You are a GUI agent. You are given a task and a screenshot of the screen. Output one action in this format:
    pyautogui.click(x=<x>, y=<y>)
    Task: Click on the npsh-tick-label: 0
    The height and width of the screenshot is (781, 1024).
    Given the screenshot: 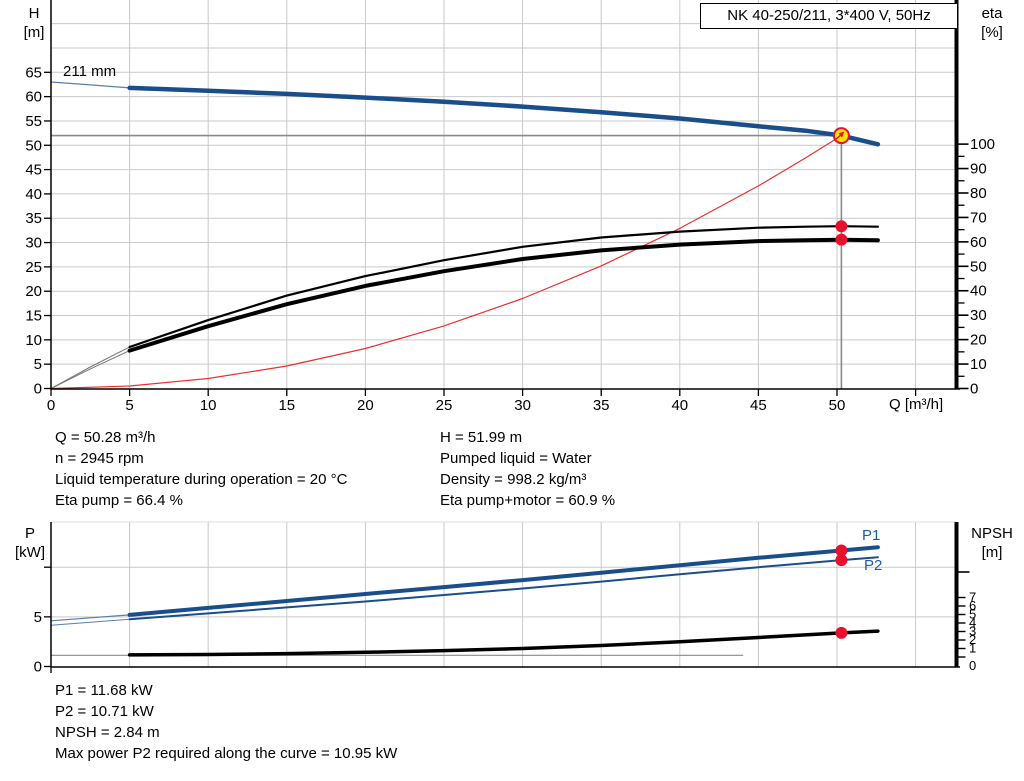 What is the action you would take?
    pyautogui.click(x=972, y=665)
    